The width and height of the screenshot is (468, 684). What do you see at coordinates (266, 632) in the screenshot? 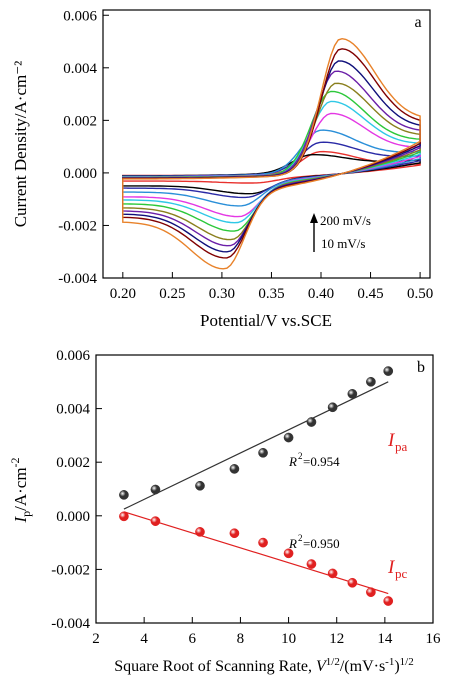
I see `panel-b-x-ticks: 2 4 6 8 10 12 14 16` at bounding box center [266, 632].